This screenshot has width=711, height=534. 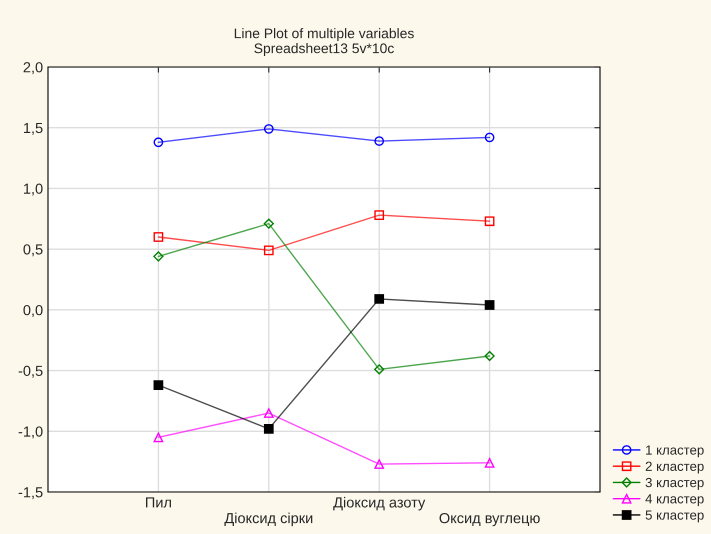 What do you see at coordinates (675, 451) in the screenshot?
I see `legend-label: 1 кластер` at bounding box center [675, 451].